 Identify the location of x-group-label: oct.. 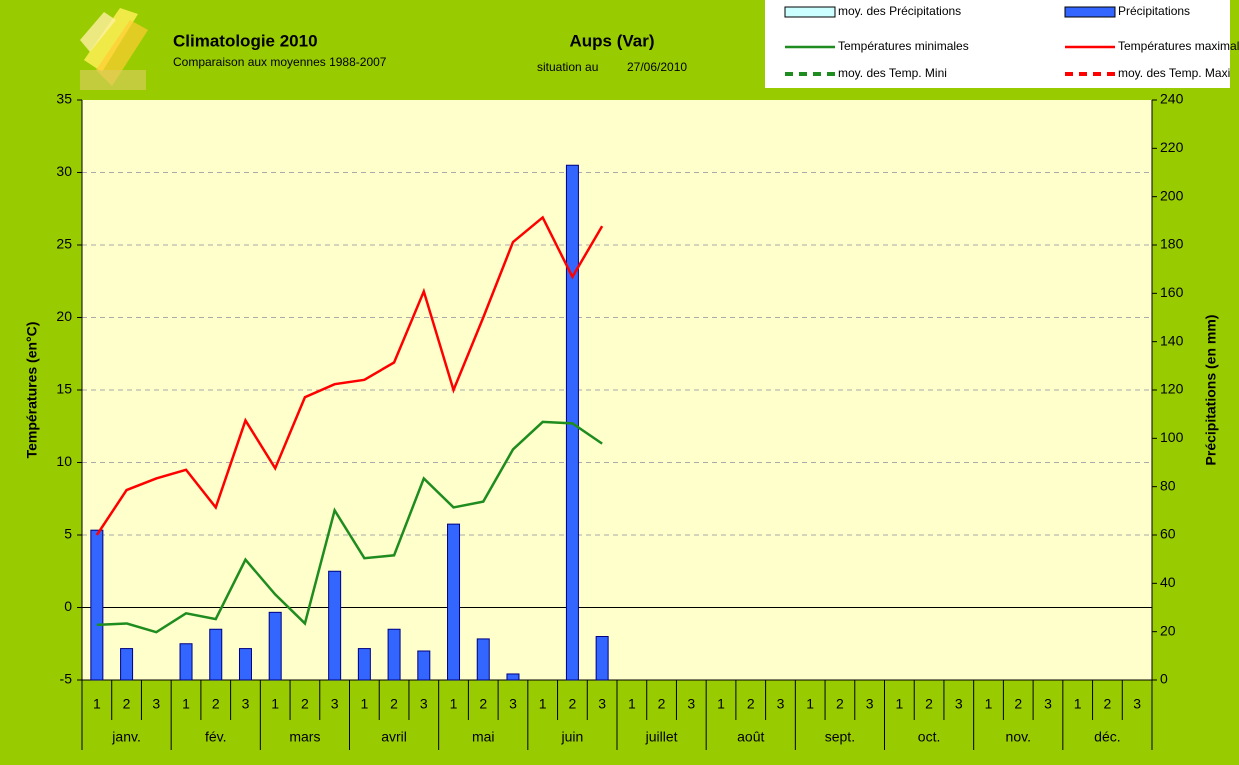
(929, 737).